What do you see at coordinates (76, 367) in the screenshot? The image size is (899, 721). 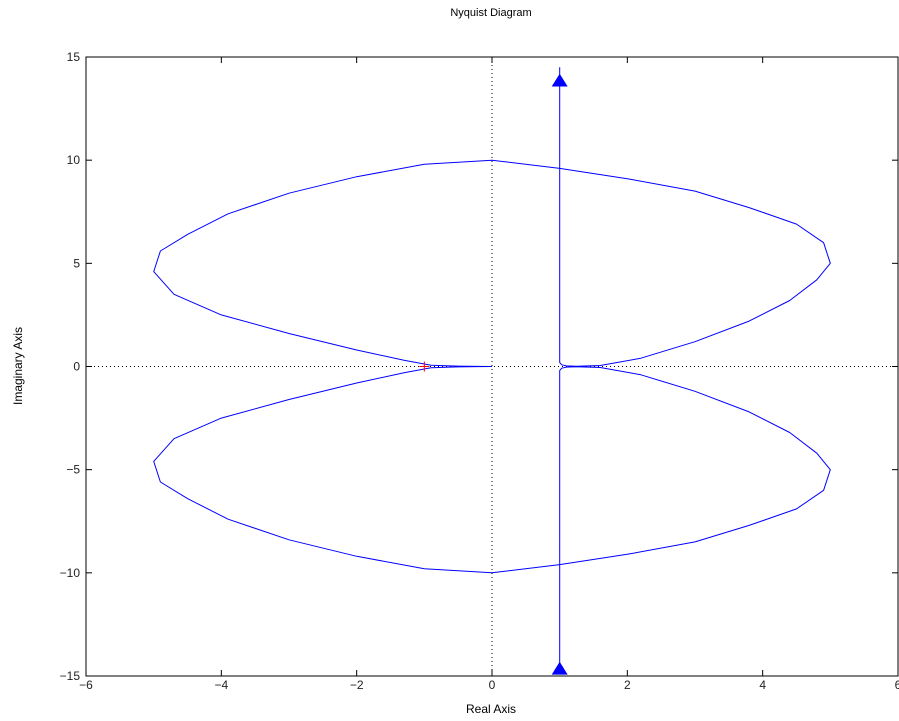 I see `y-tick-label: 0` at bounding box center [76, 367].